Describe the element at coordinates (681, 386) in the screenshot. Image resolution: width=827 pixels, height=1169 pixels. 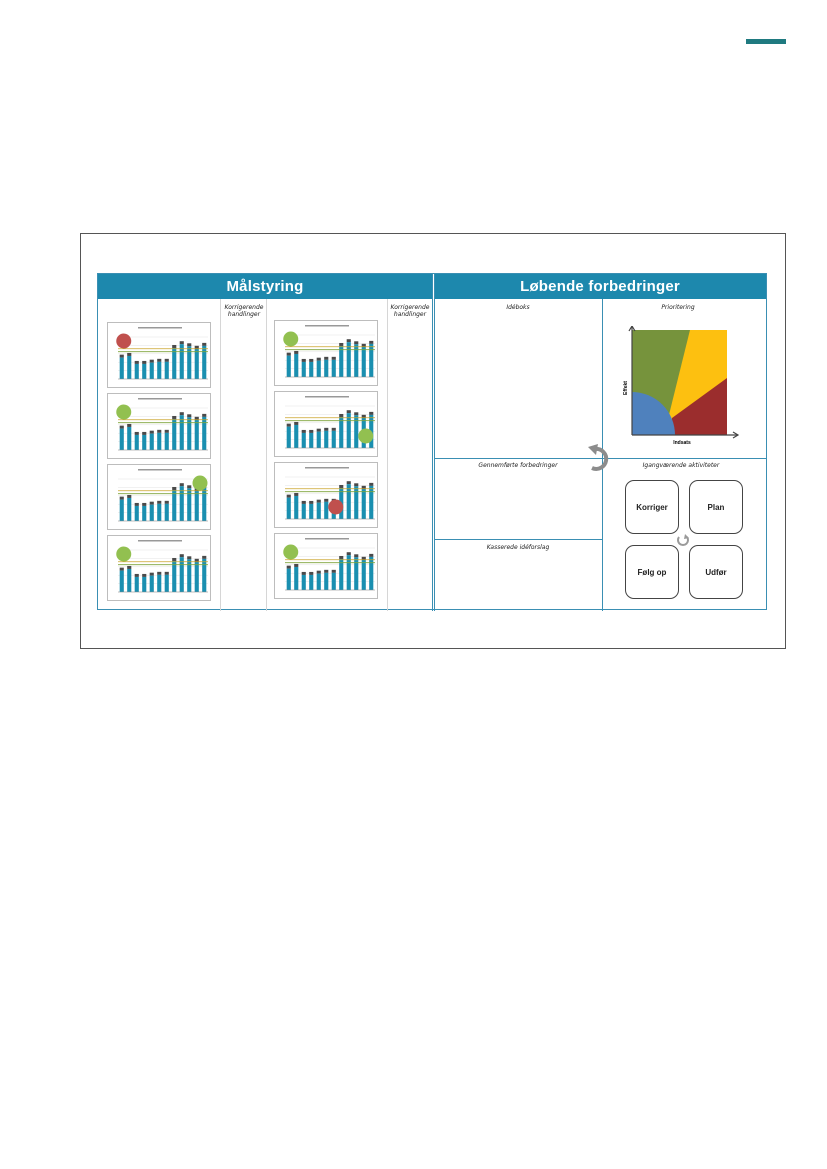
I see `priority-matrix: Effekt Indsats` at that location.